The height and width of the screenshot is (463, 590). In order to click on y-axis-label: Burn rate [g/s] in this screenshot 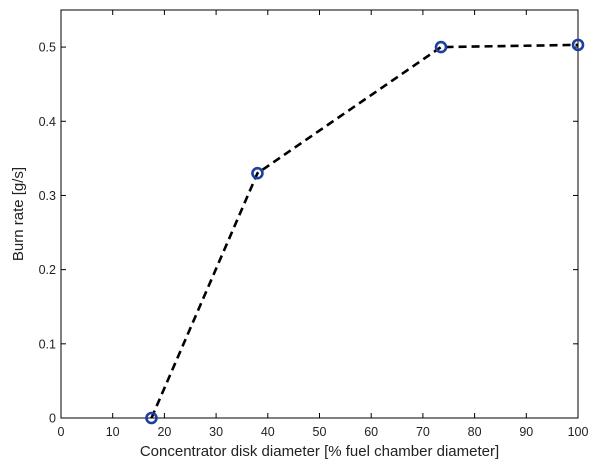, I will do `click(18, 214)`.